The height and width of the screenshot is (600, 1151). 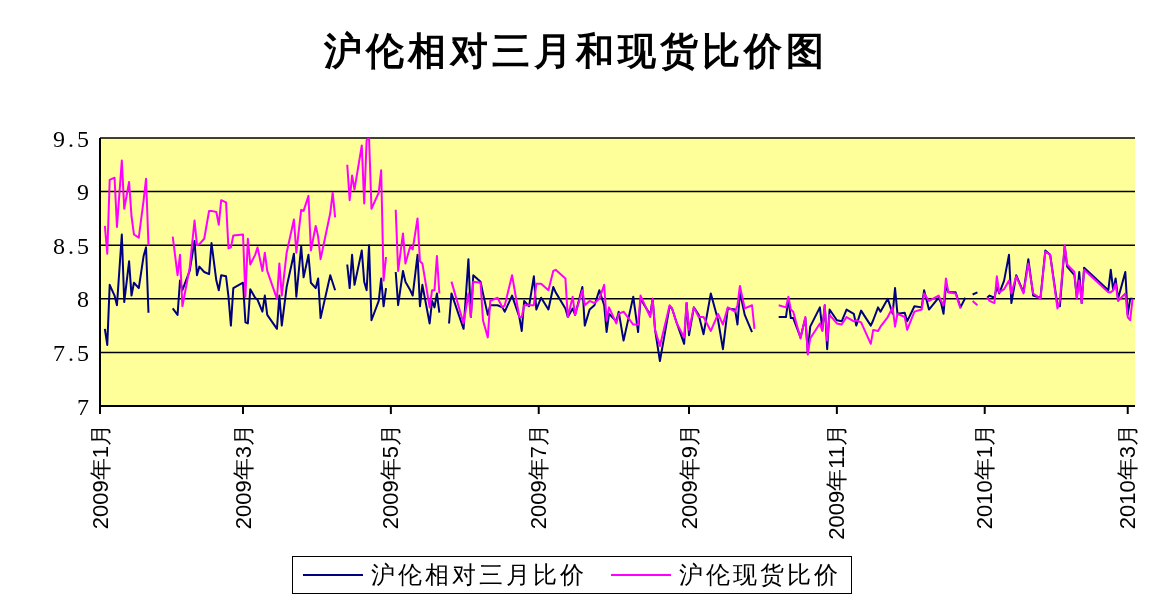 I want to click on legend-label: 沪伦现货比价, so click(x=759, y=575).